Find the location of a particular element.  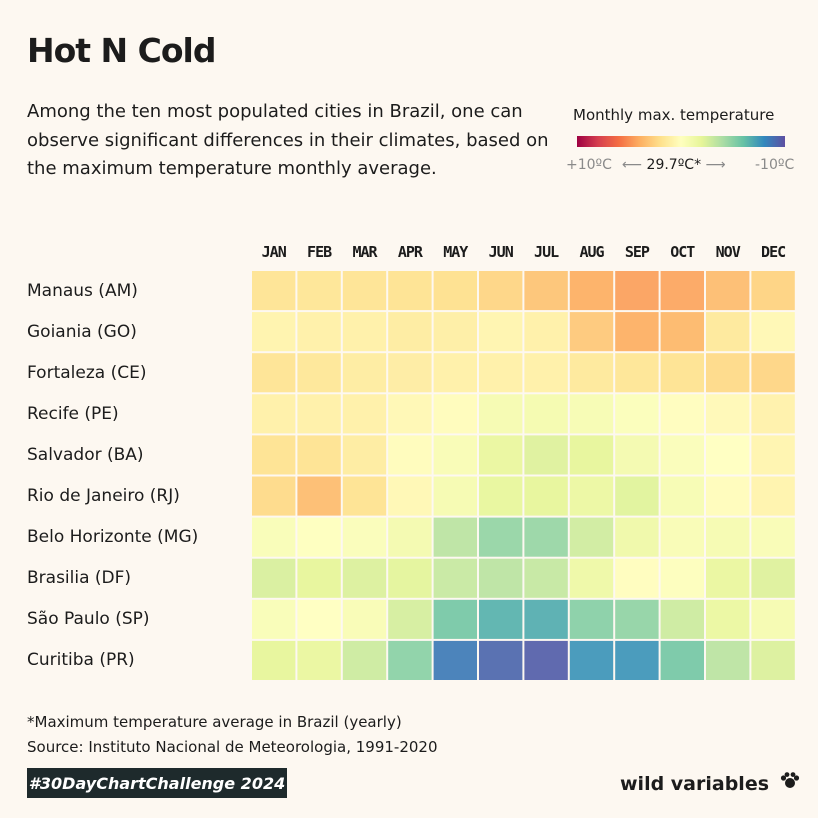

city-label: Belo Horizonte (MG) is located at coordinates (113, 537).